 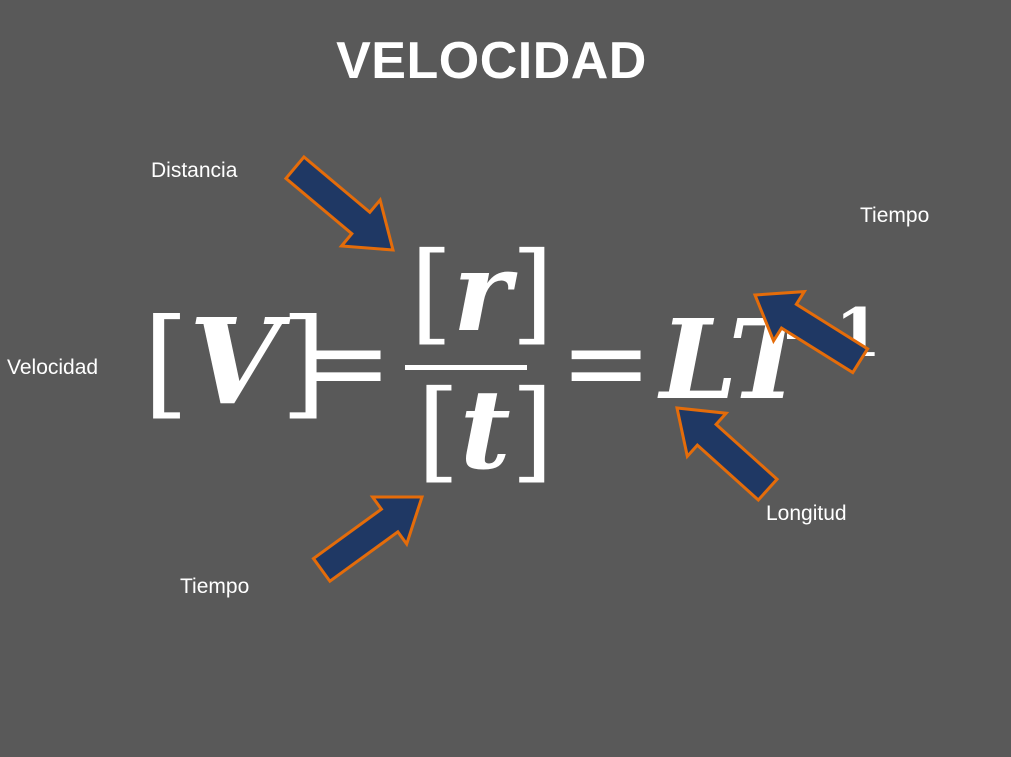 What do you see at coordinates (215, 586) in the screenshot?
I see `label-tiempo-bottom: Tiempo` at bounding box center [215, 586].